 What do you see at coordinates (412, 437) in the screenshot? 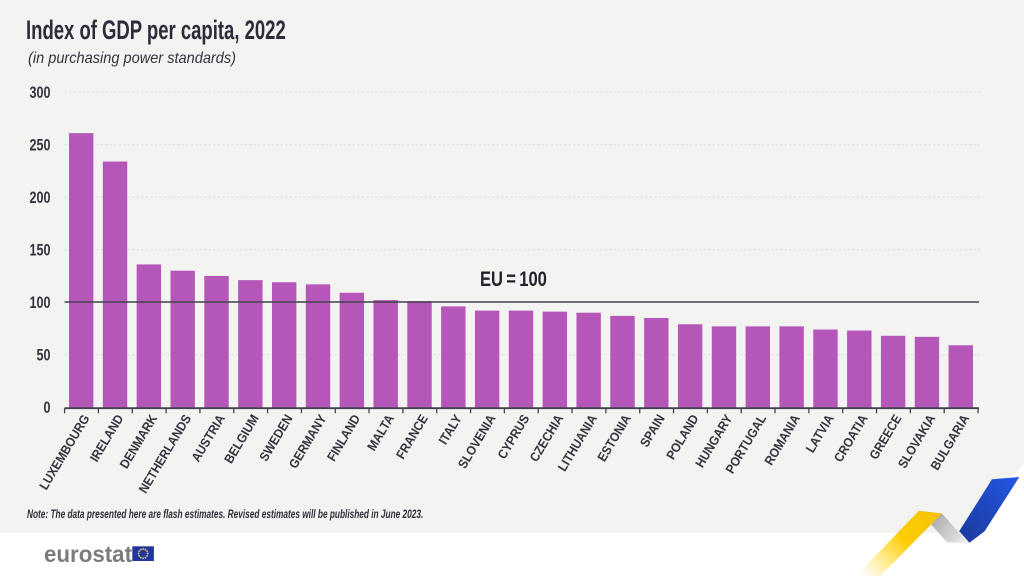
I see `svg-text: FRANCE` at bounding box center [412, 437].